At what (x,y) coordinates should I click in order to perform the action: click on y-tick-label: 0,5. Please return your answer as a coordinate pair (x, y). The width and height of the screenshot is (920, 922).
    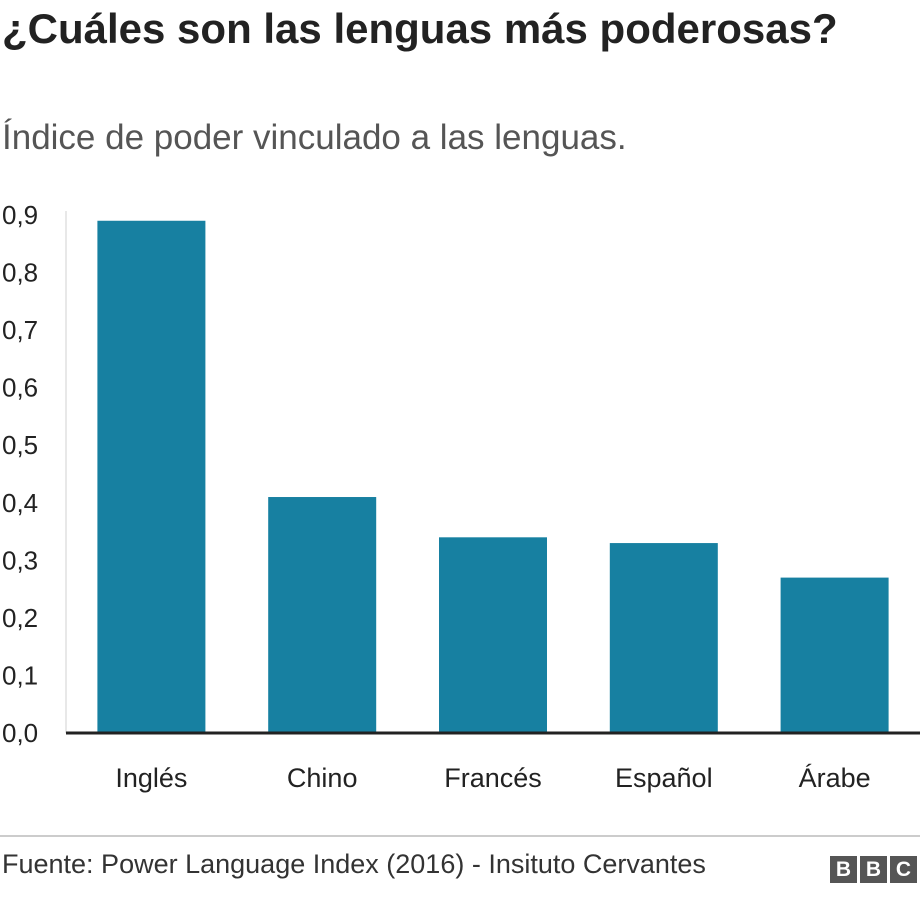
    Looking at the image, I should click on (20, 445).